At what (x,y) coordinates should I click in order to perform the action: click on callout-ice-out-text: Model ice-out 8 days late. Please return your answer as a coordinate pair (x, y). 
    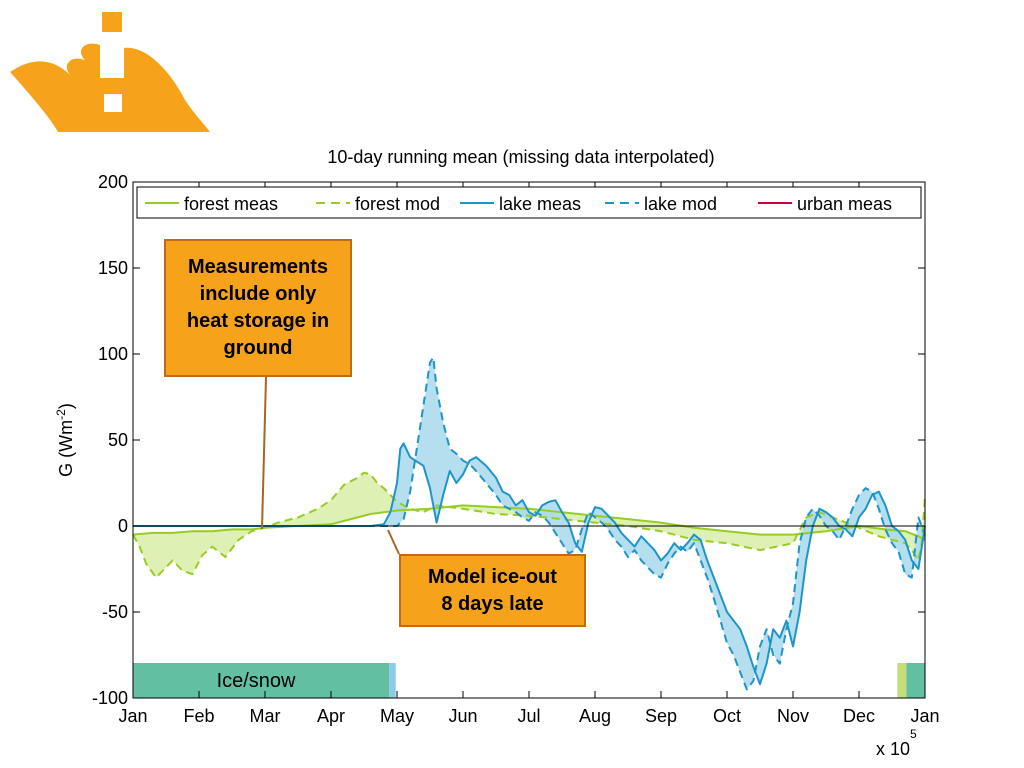
    Looking at the image, I should click on (492, 590).